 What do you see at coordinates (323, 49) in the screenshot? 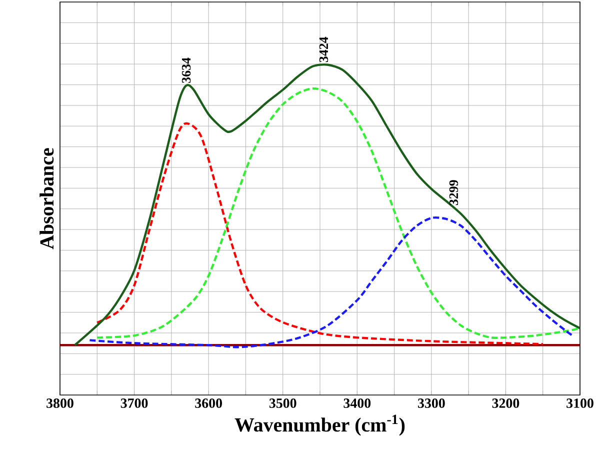
I see `annotation: 3424` at bounding box center [323, 49].